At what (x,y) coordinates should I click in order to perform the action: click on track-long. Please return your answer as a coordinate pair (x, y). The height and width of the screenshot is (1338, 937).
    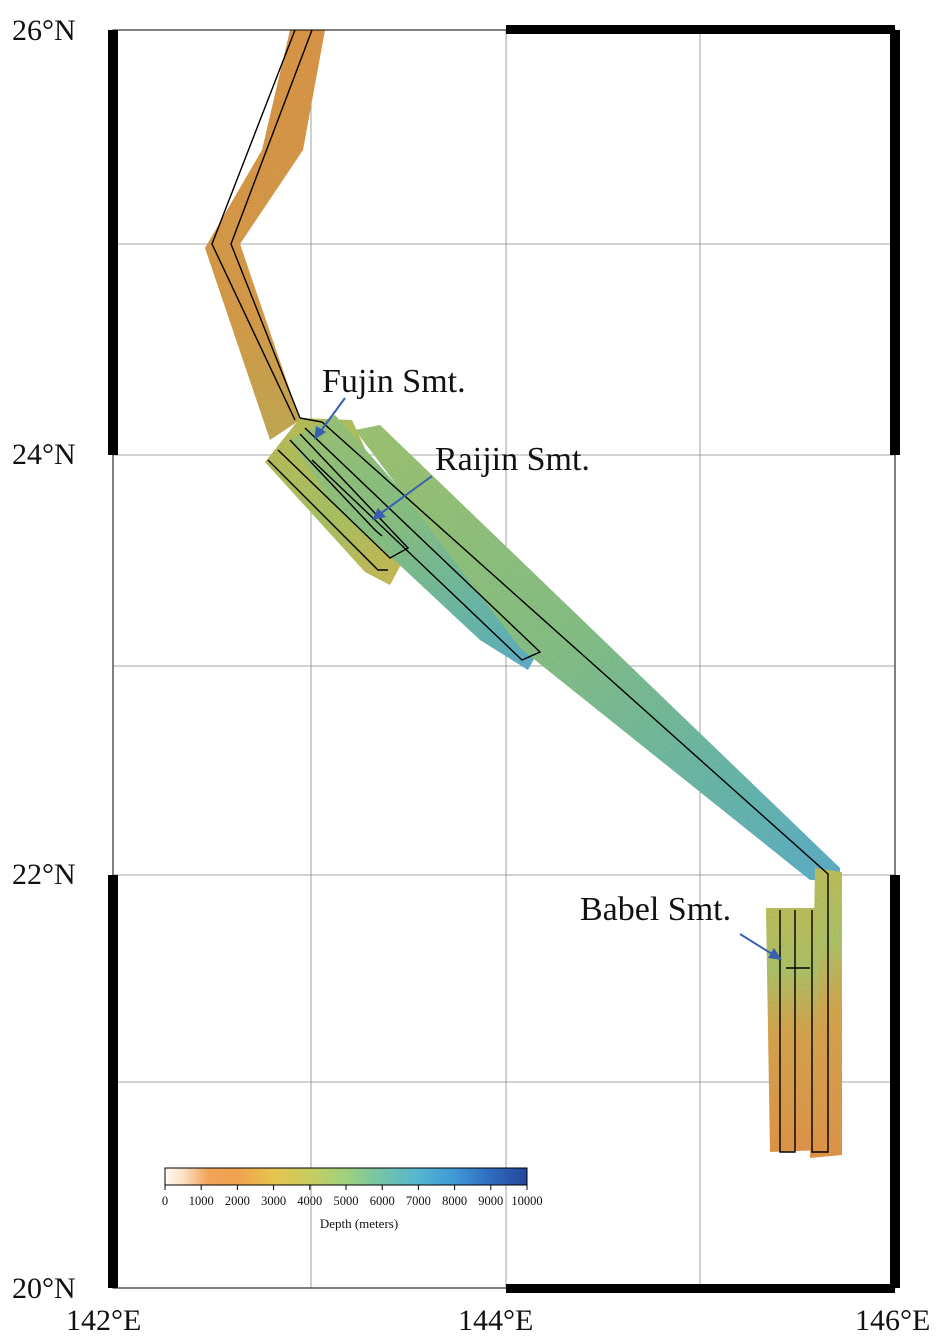
    Looking at the image, I should click on (423, 544).